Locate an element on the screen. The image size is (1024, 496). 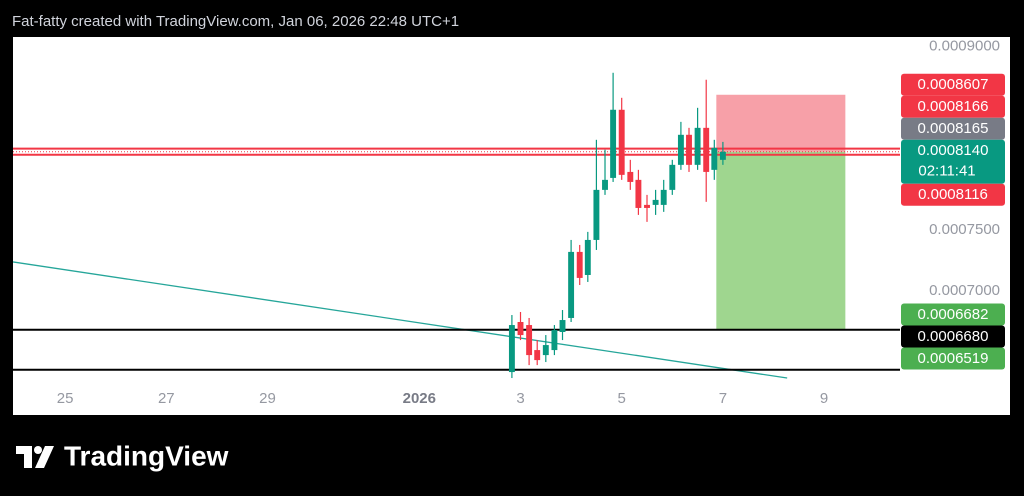
stop-zone is located at coordinates (781, 123).